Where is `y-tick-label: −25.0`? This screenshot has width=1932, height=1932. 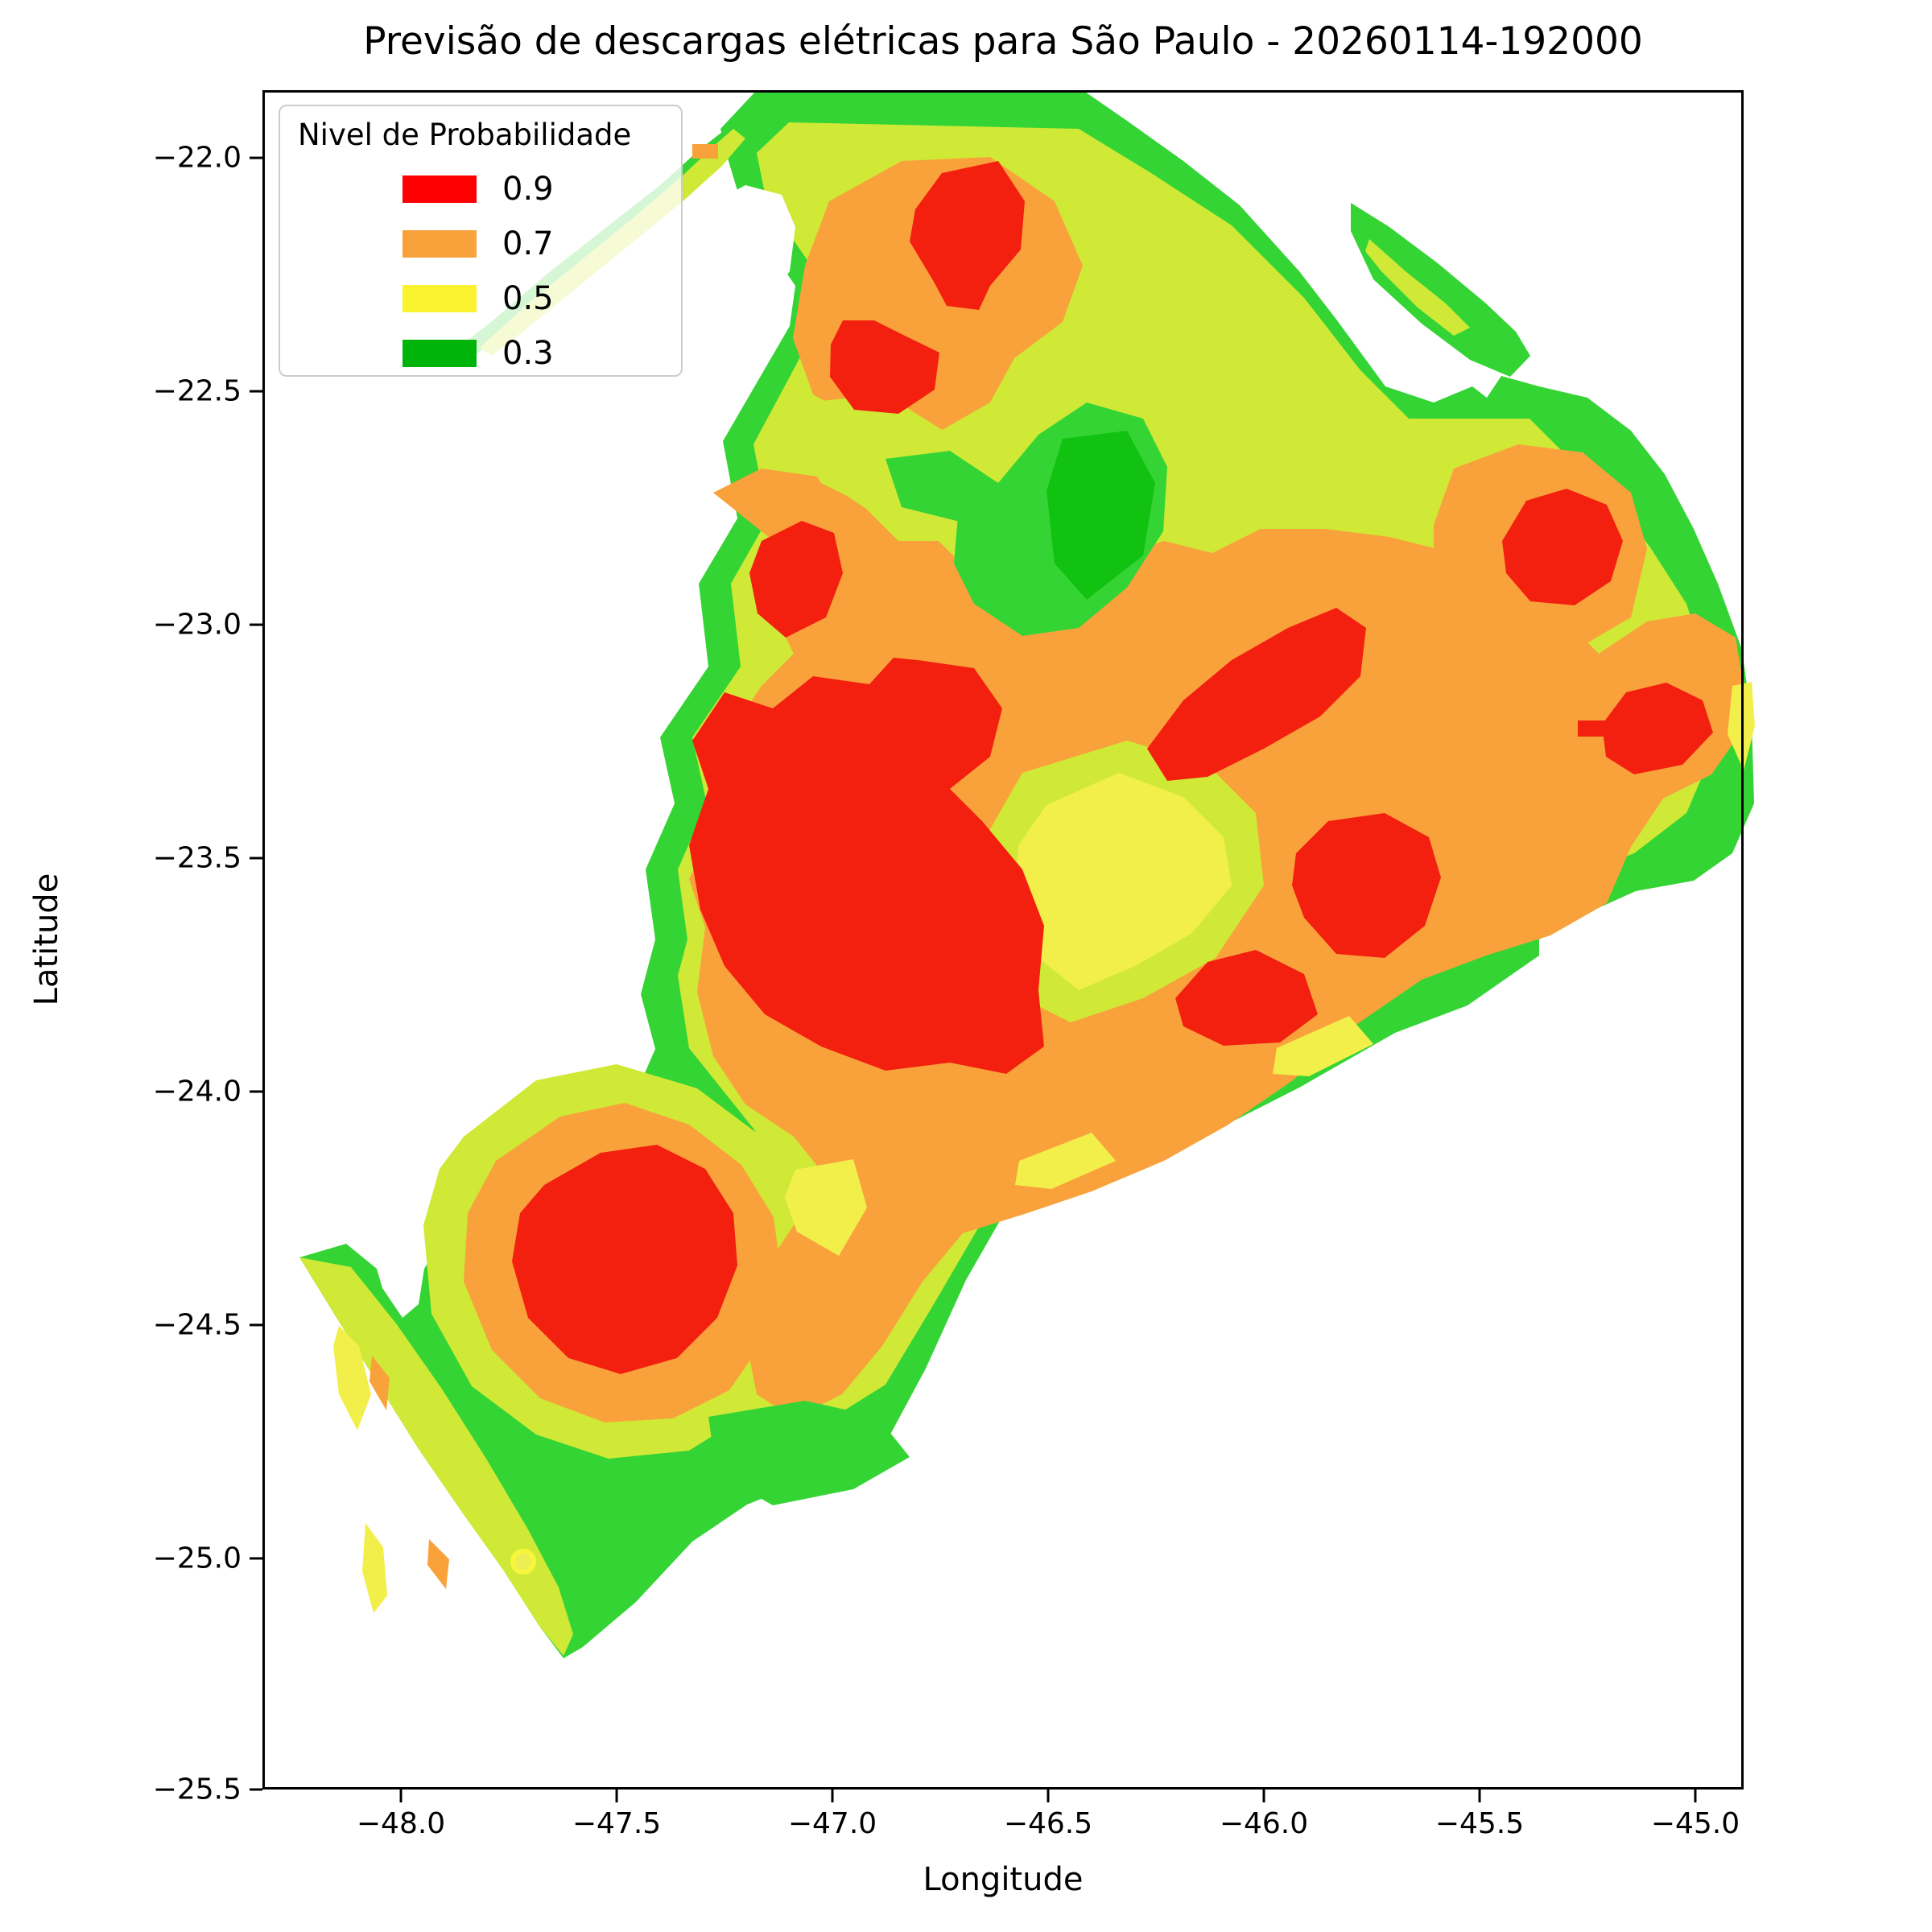 y-tick-label: −25.0 is located at coordinates (197, 1558).